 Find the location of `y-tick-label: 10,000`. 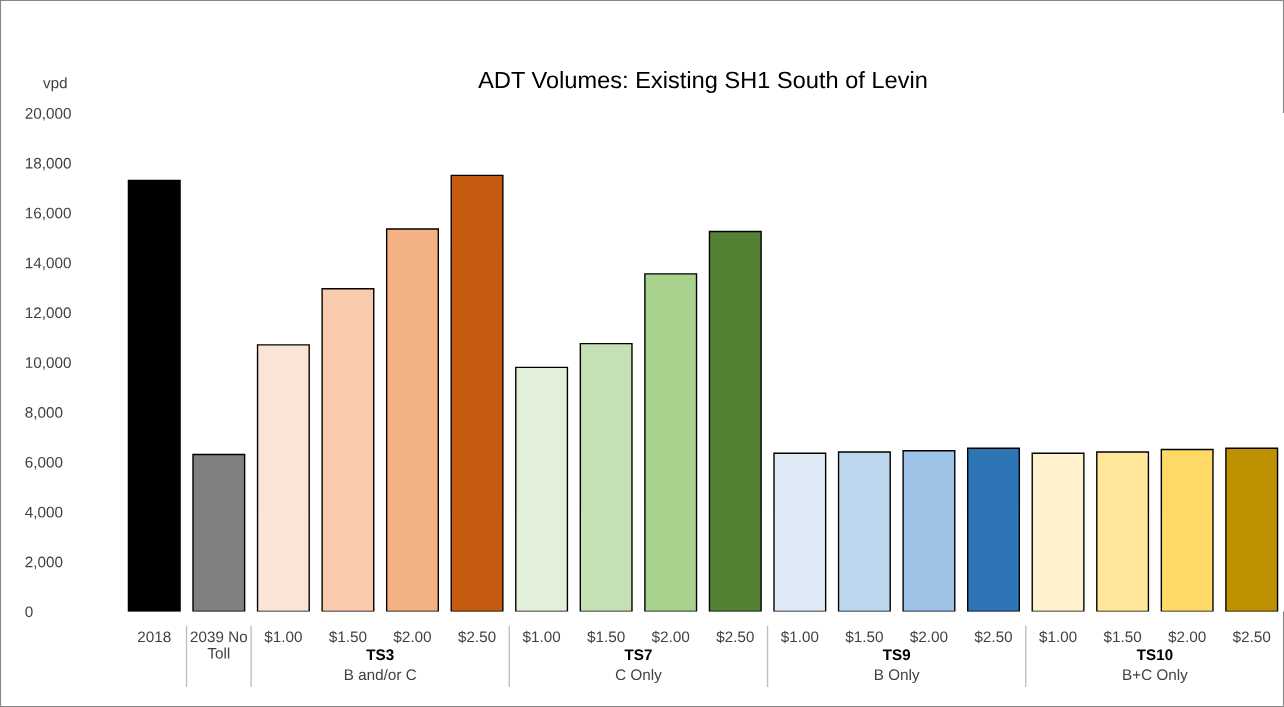

y-tick-label: 10,000 is located at coordinates (48, 363).